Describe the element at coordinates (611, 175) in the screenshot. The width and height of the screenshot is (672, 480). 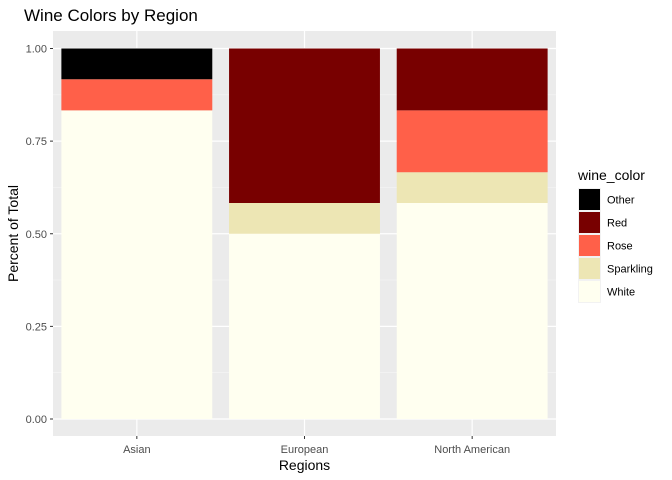
I see `legend-title: wine_color` at that location.